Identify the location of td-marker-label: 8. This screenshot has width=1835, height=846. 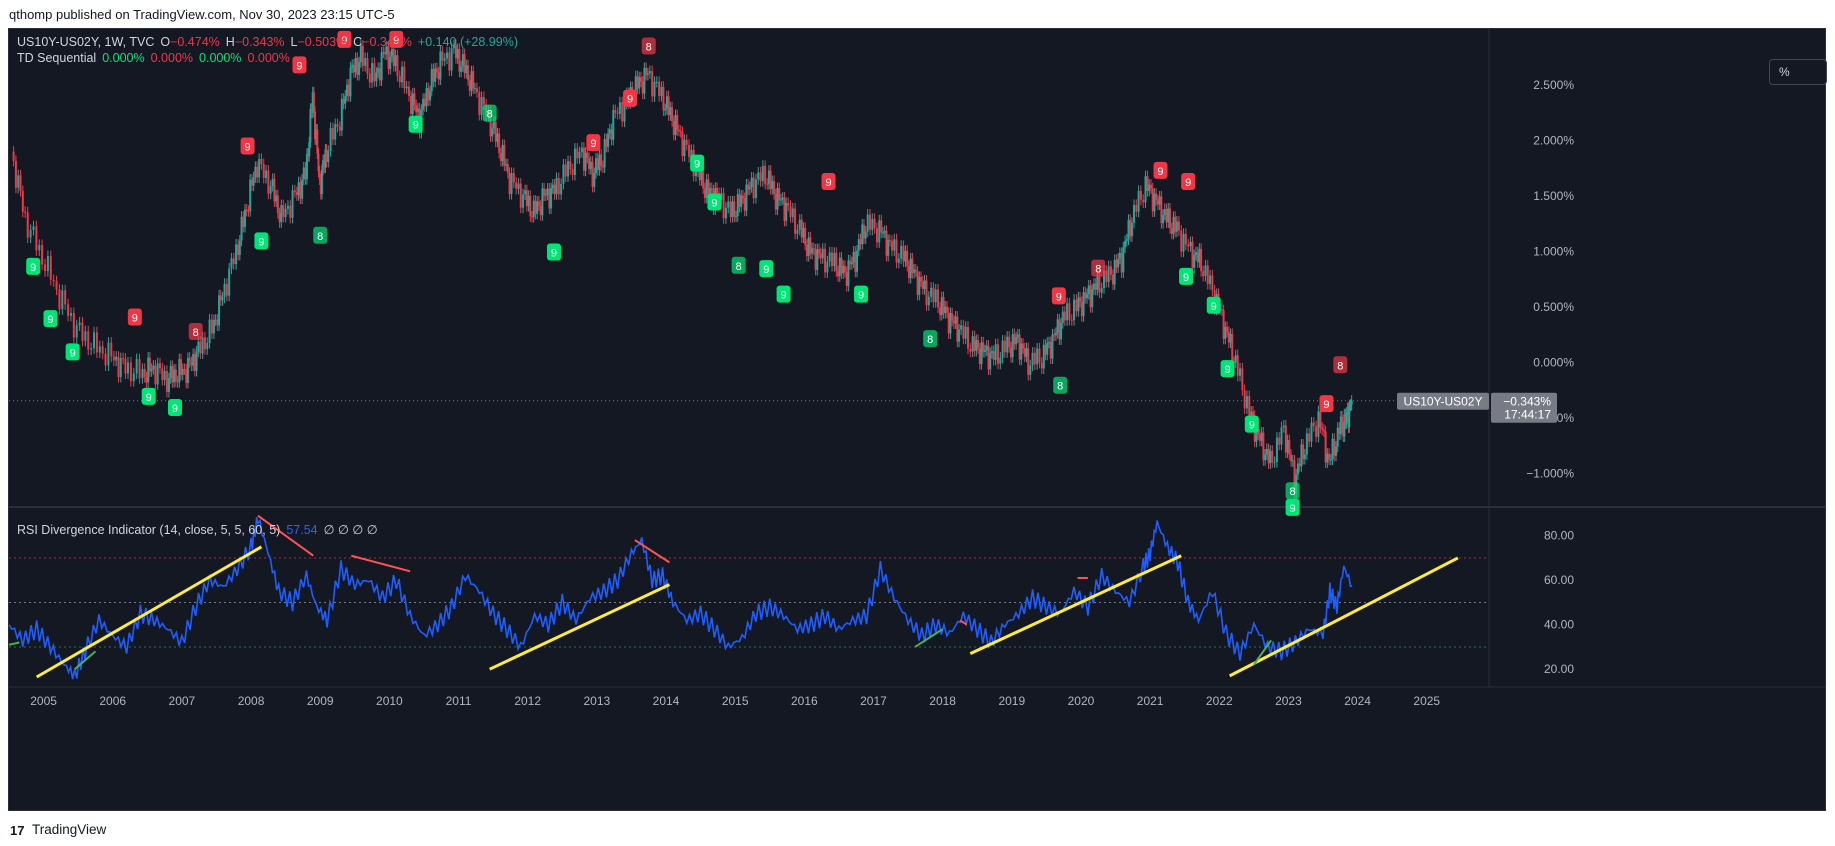
(490, 115).